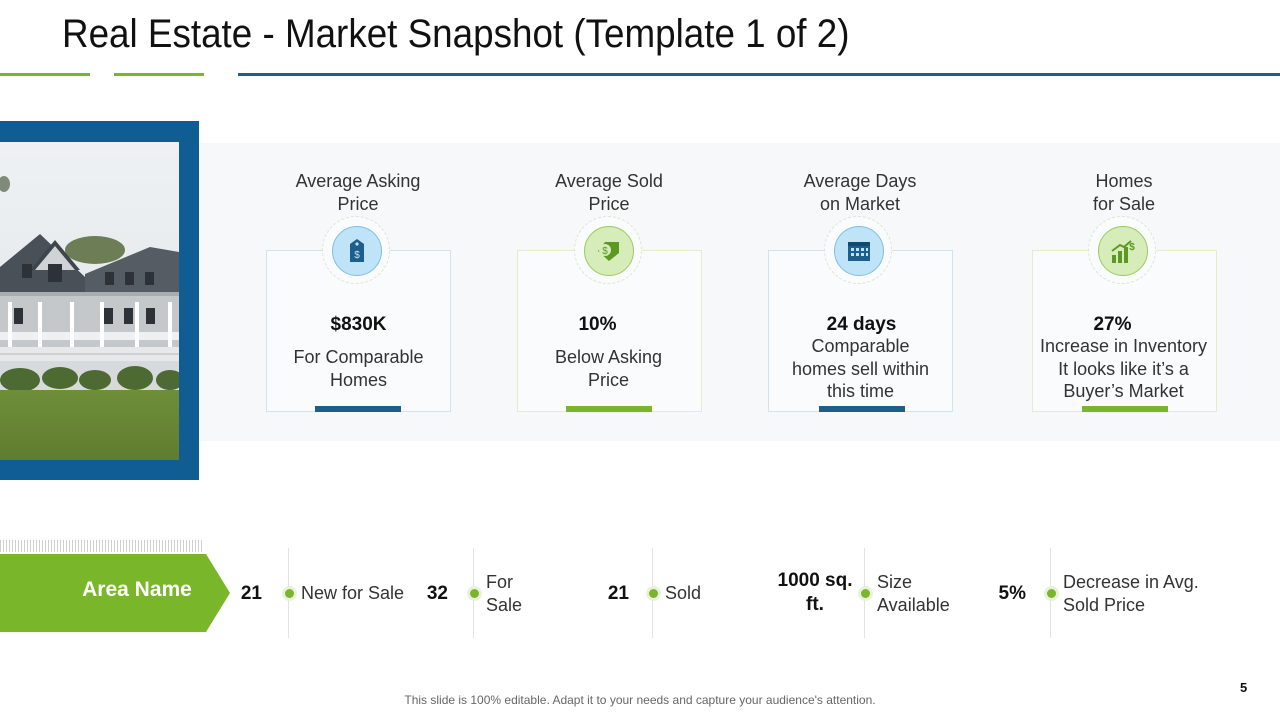  What do you see at coordinates (861, 324) in the screenshot?
I see `card-value: 24 days` at bounding box center [861, 324].